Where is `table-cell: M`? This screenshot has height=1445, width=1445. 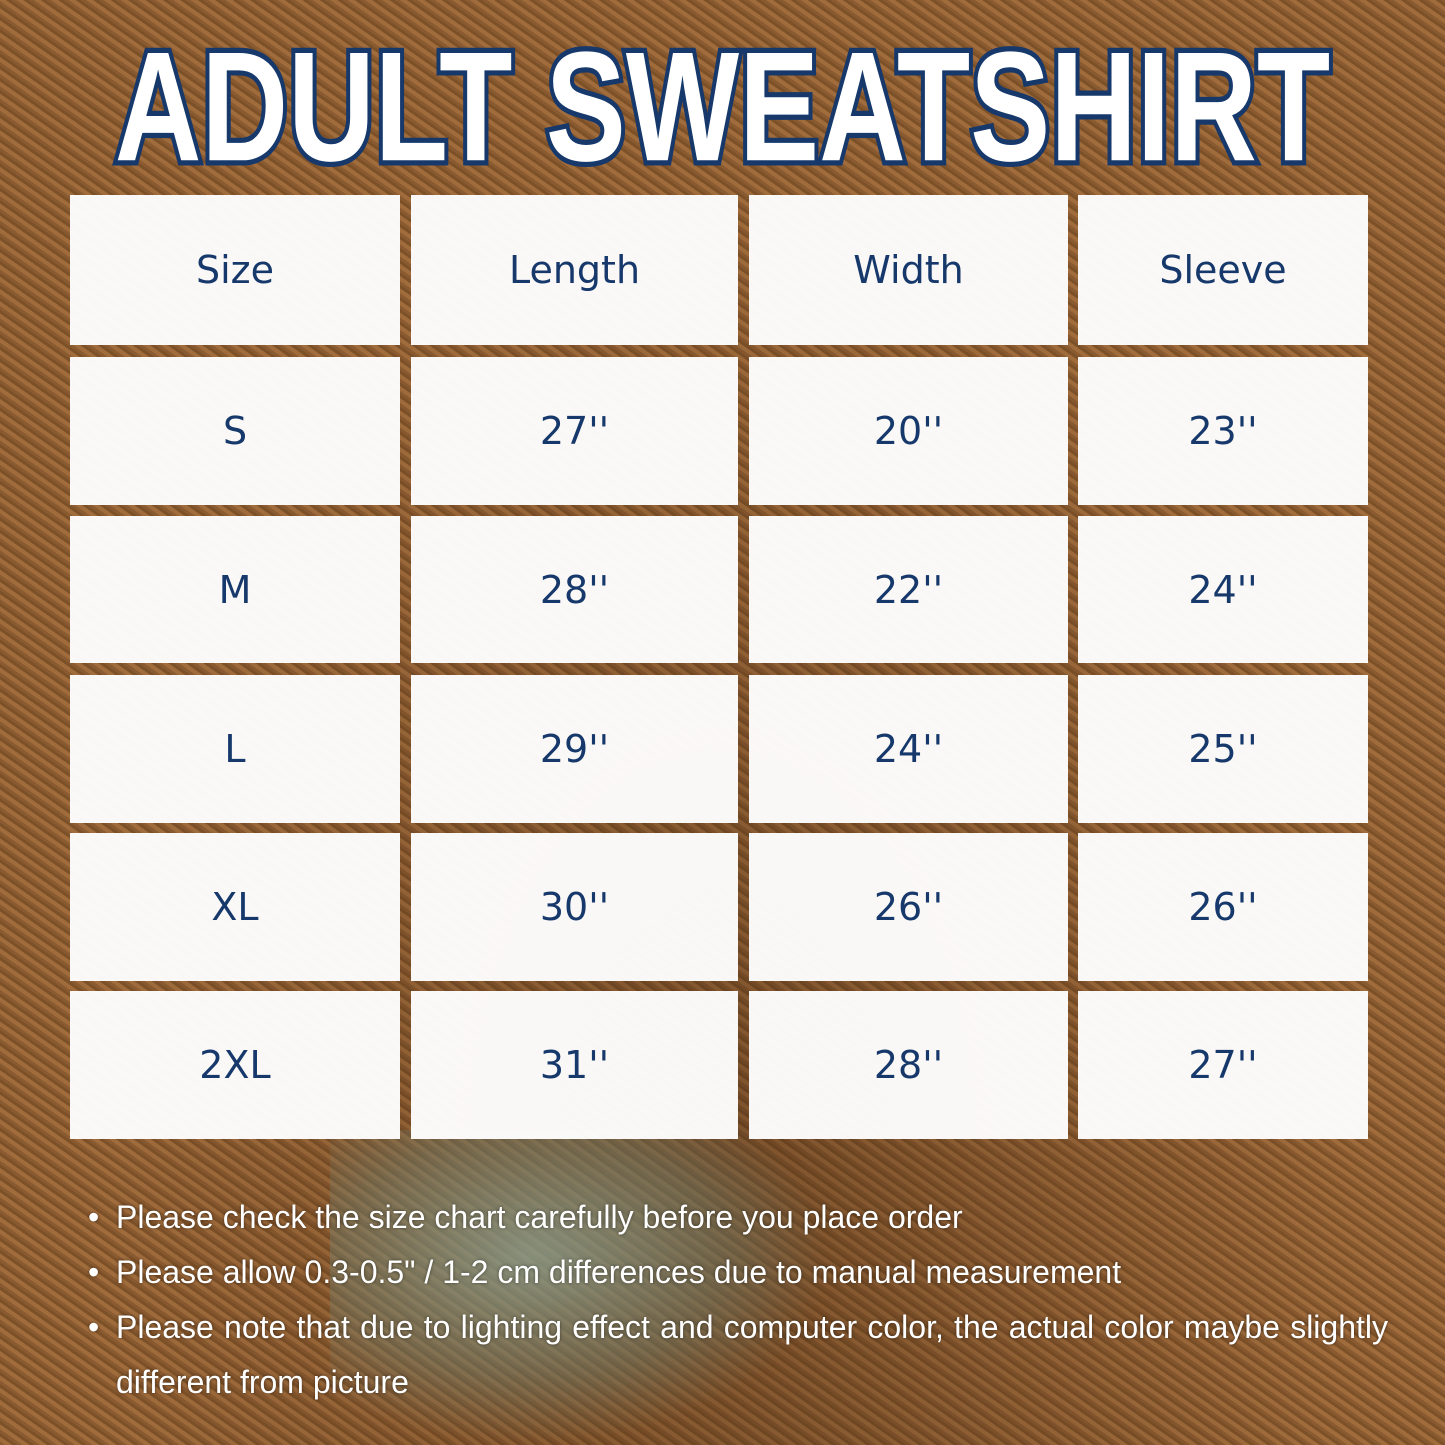
table-cell: M is located at coordinates (235, 589).